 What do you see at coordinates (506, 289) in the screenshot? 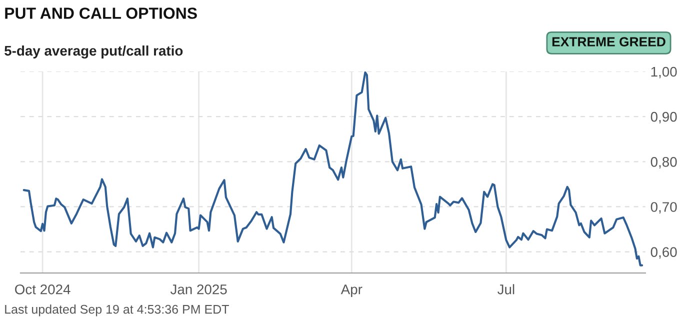
I see `x-tick-label: Jul` at bounding box center [506, 289].